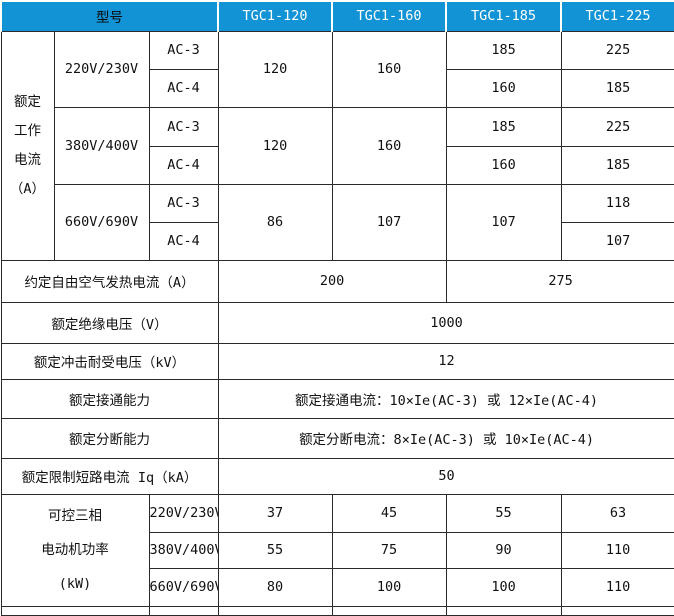 The height and width of the screenshot is (616, 674). What do you see at coordinates (389, 16) in the screenshot?
I see `model-header-tgc1-160: TGC1-160` at bounding box center [389, 16].